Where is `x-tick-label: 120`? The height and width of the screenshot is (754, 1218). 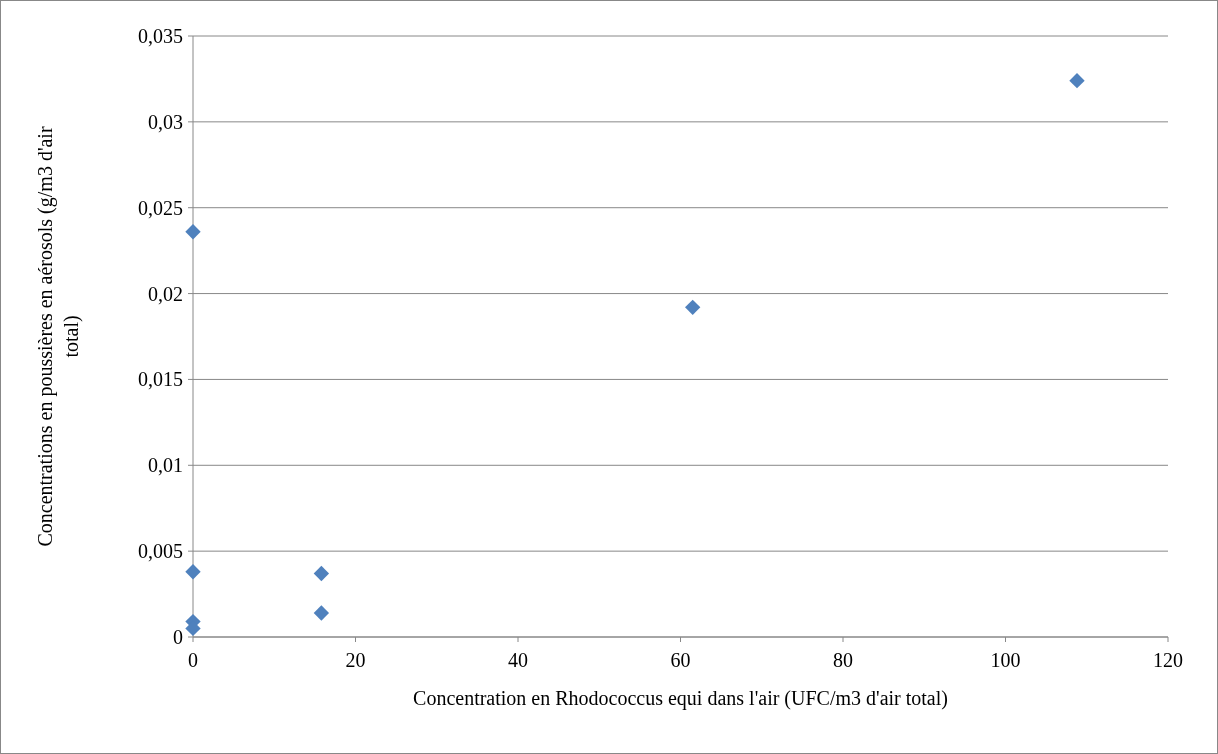
x-tick-label: 120 is located at coordinates (1168, 660).